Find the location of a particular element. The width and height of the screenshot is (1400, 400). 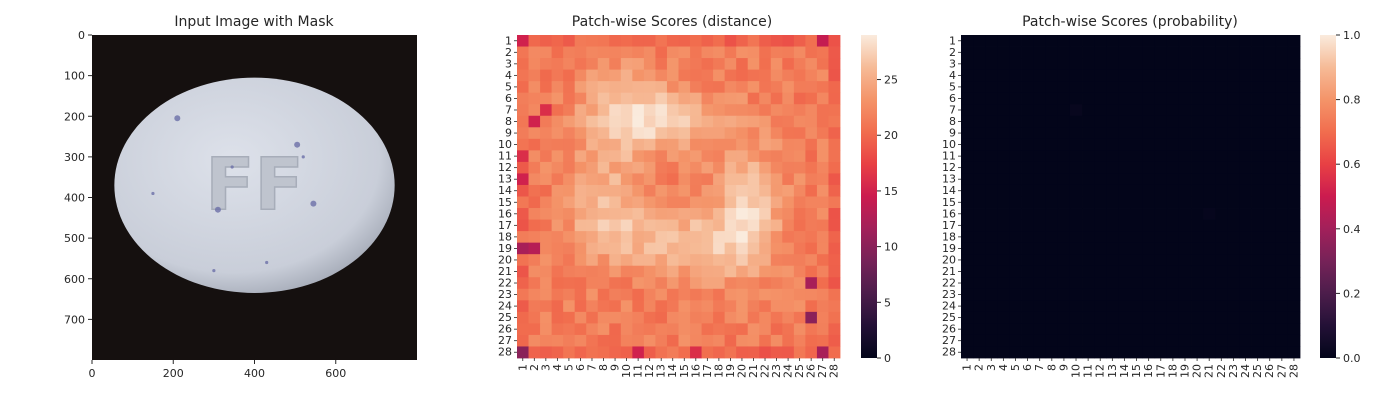

row-tick-label: 11 is located at coordinates (505, 156).